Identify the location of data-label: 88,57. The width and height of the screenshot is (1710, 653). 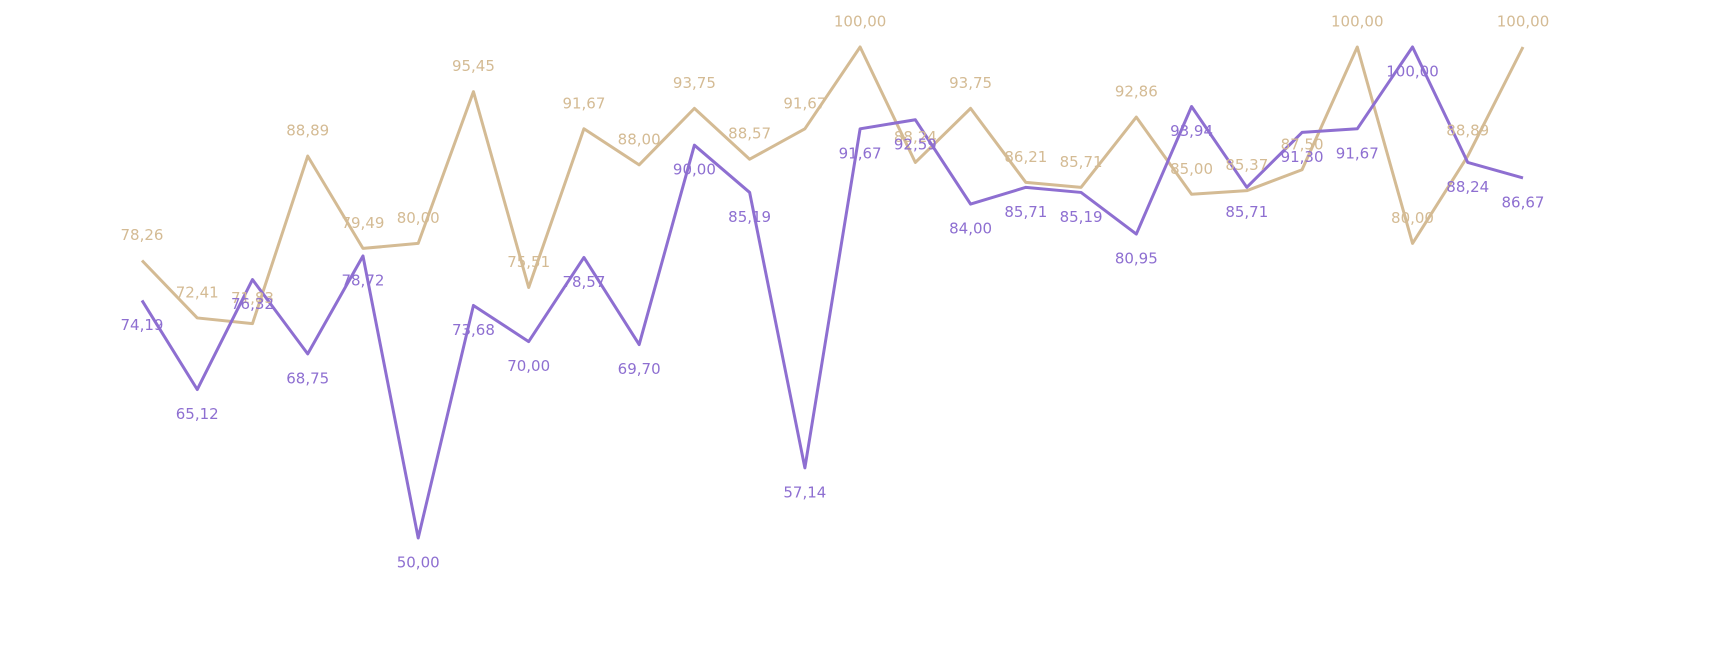
(749, 134).